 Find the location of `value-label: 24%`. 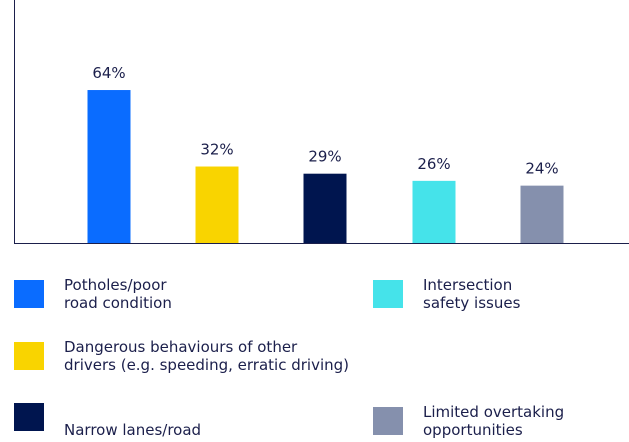

value-label: 24% is located at coordinates (541, 169).